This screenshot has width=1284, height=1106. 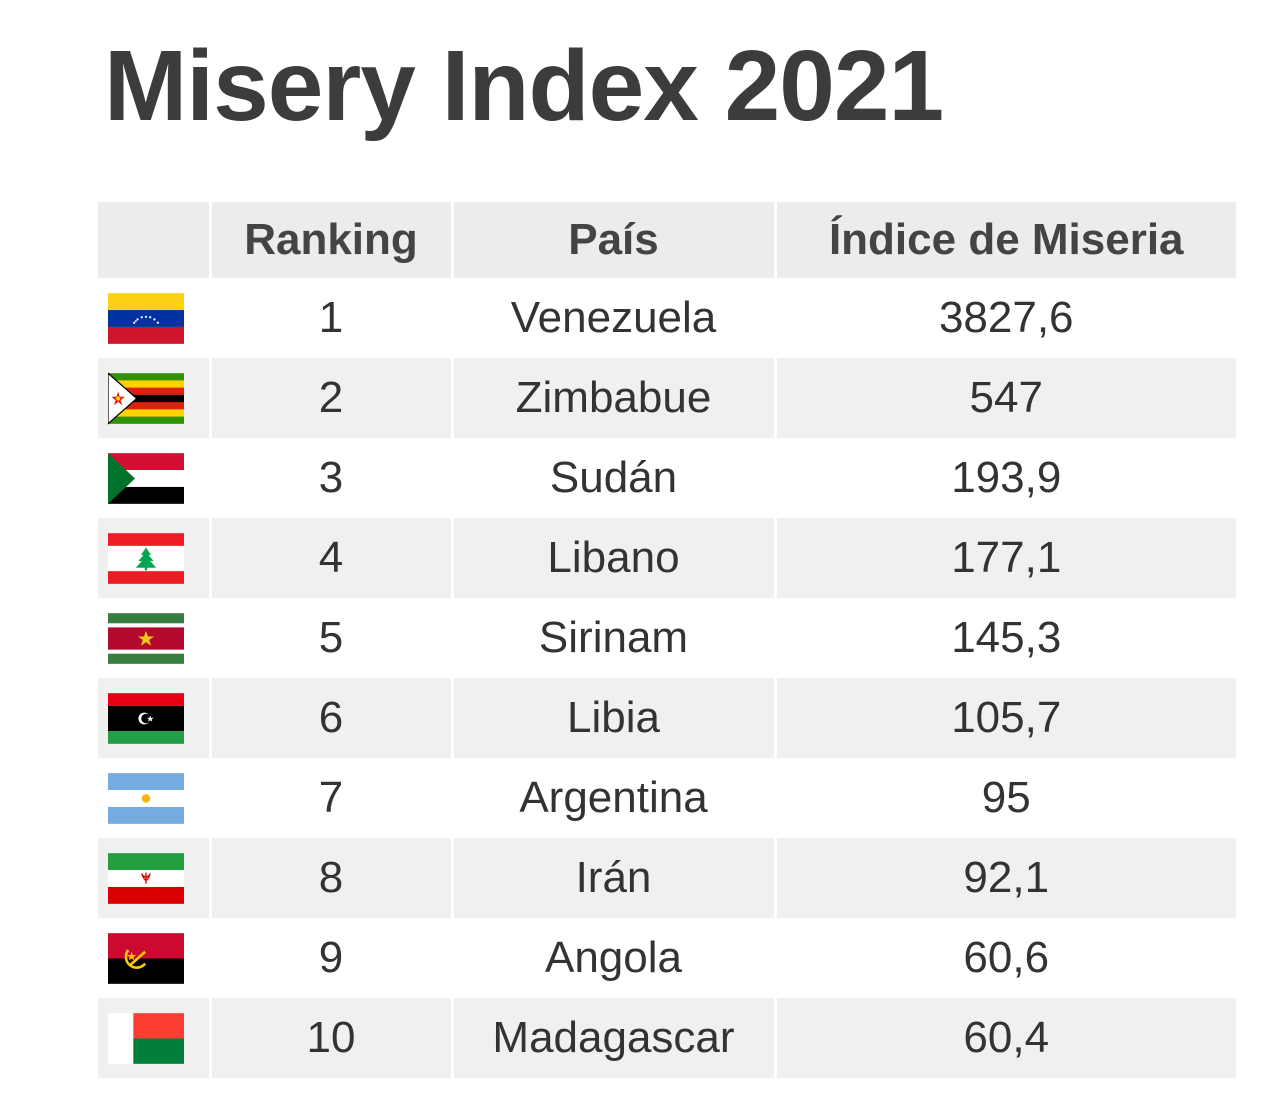 I want to click on rank-value: 4, so click(x=332, y=558).